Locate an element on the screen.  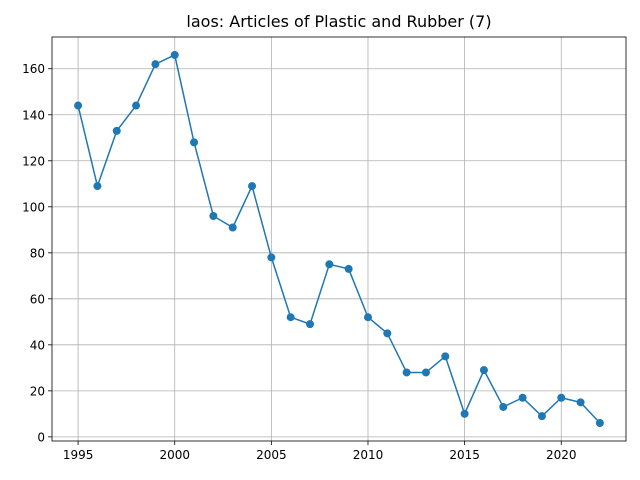
y-tick-label: 100 is located at coordinates (33, 207).